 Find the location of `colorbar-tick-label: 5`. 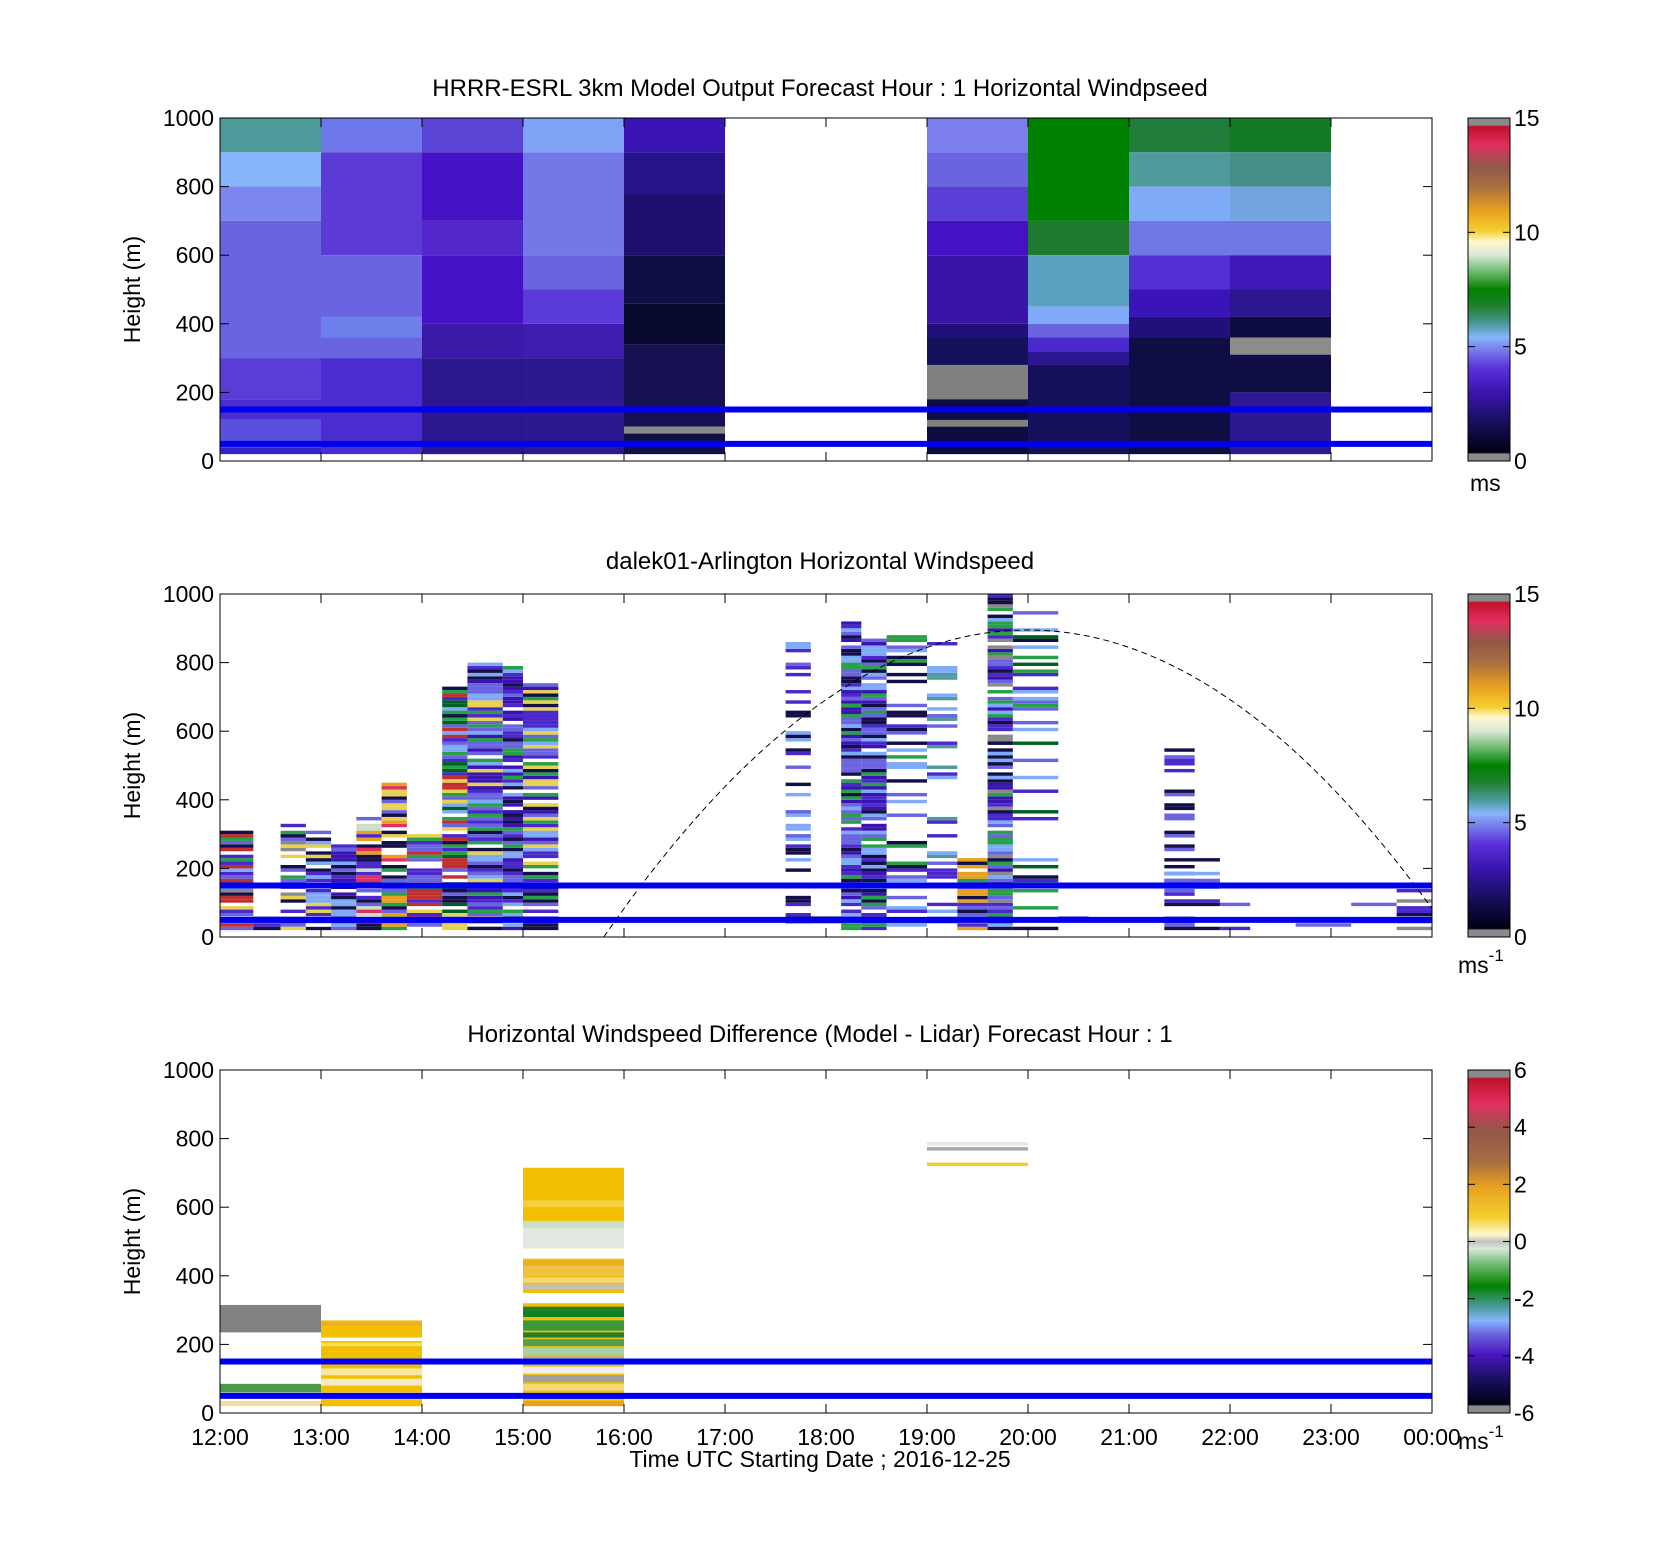

colorbar-tick-label: 5 is located at coordinates (1520, 347).